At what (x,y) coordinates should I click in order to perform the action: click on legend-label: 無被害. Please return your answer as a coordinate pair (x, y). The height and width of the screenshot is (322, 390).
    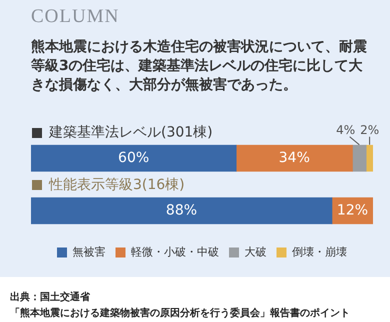
    Looking at the image, I should click on (89, 251).